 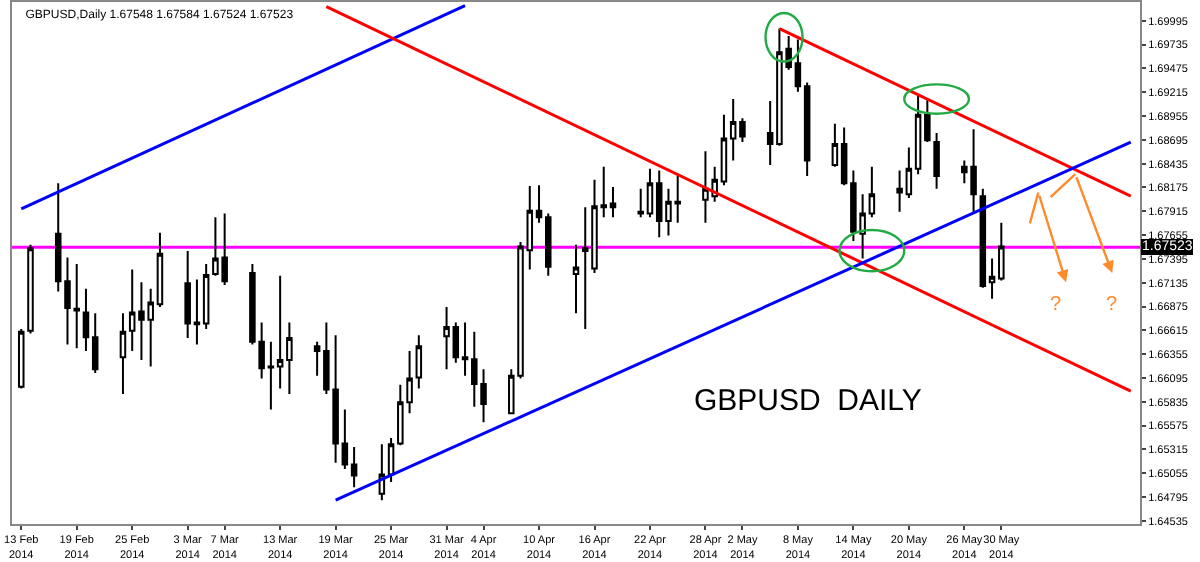 What do you see at coordinates (808, 401) in the screenshot?
I see `annotation: GBPUSD DAILY` at bounding box center [808, 401].